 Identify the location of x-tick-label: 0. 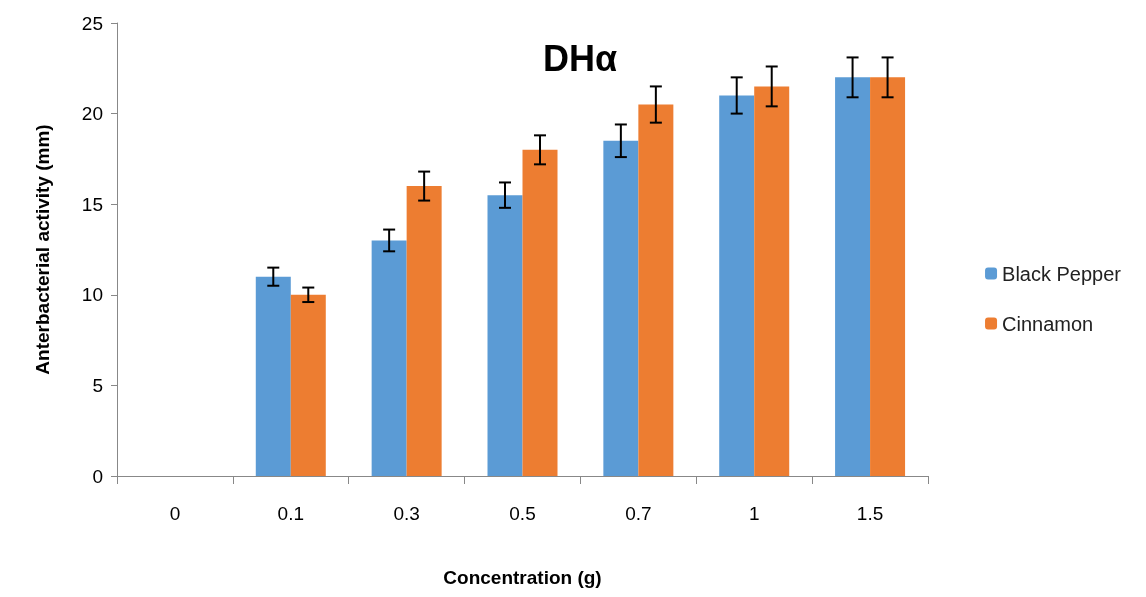
(175, 513).